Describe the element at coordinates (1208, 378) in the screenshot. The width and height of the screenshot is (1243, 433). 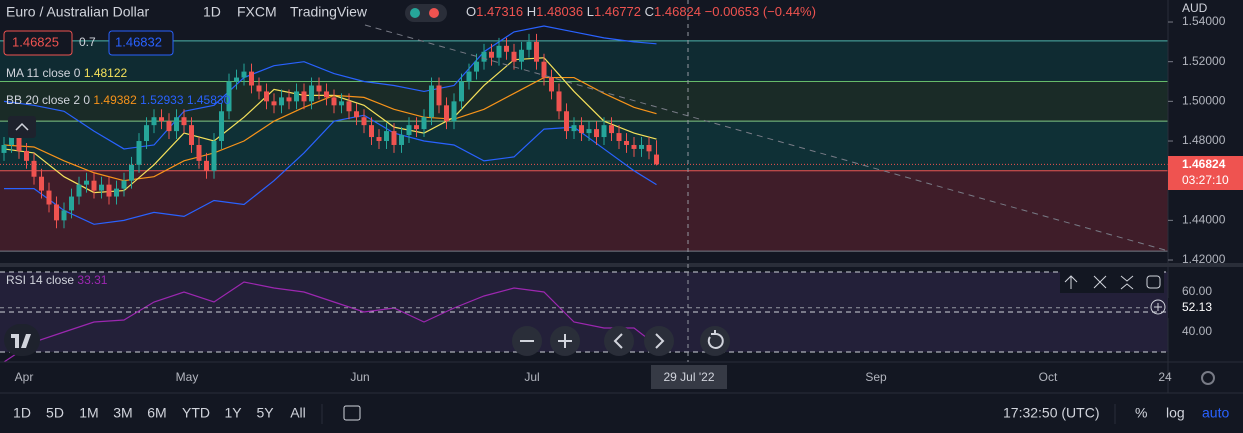
I see `settings` at that location.